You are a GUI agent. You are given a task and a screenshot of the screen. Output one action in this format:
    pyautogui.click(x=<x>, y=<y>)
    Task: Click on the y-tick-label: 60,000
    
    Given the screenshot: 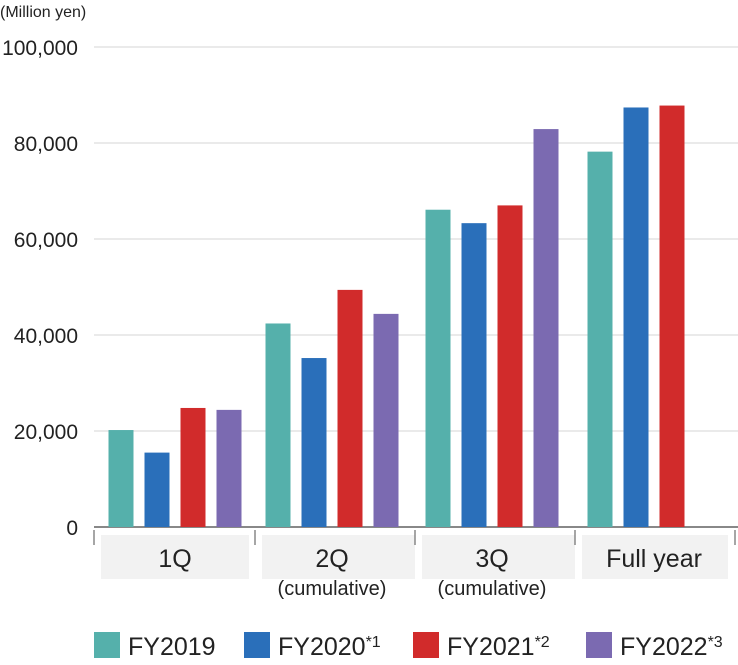 What is the action you would take?
    pyautogui.click(x=46, y=240)
    